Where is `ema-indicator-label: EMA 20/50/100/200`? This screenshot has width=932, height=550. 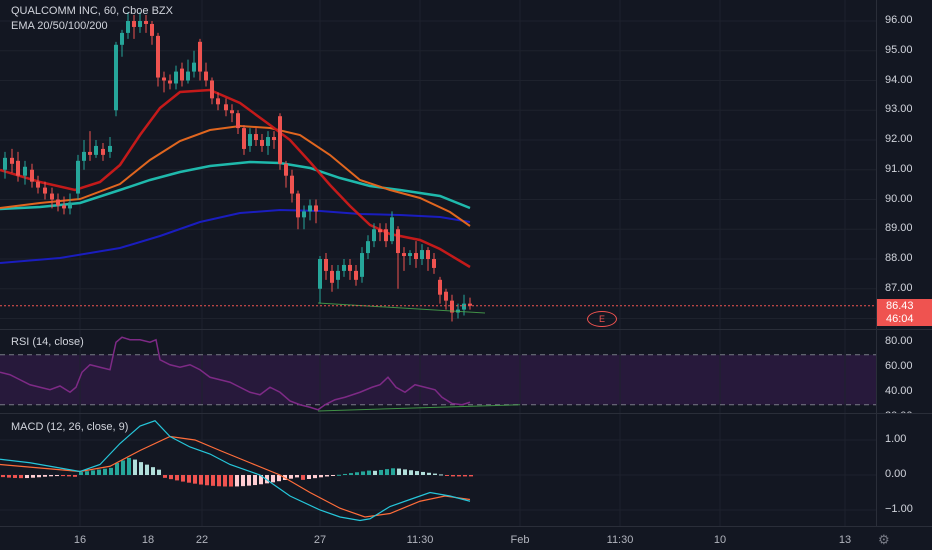
ema-indicator-label: EMA 20/50/100/200 is located at coordinates (59, 26).